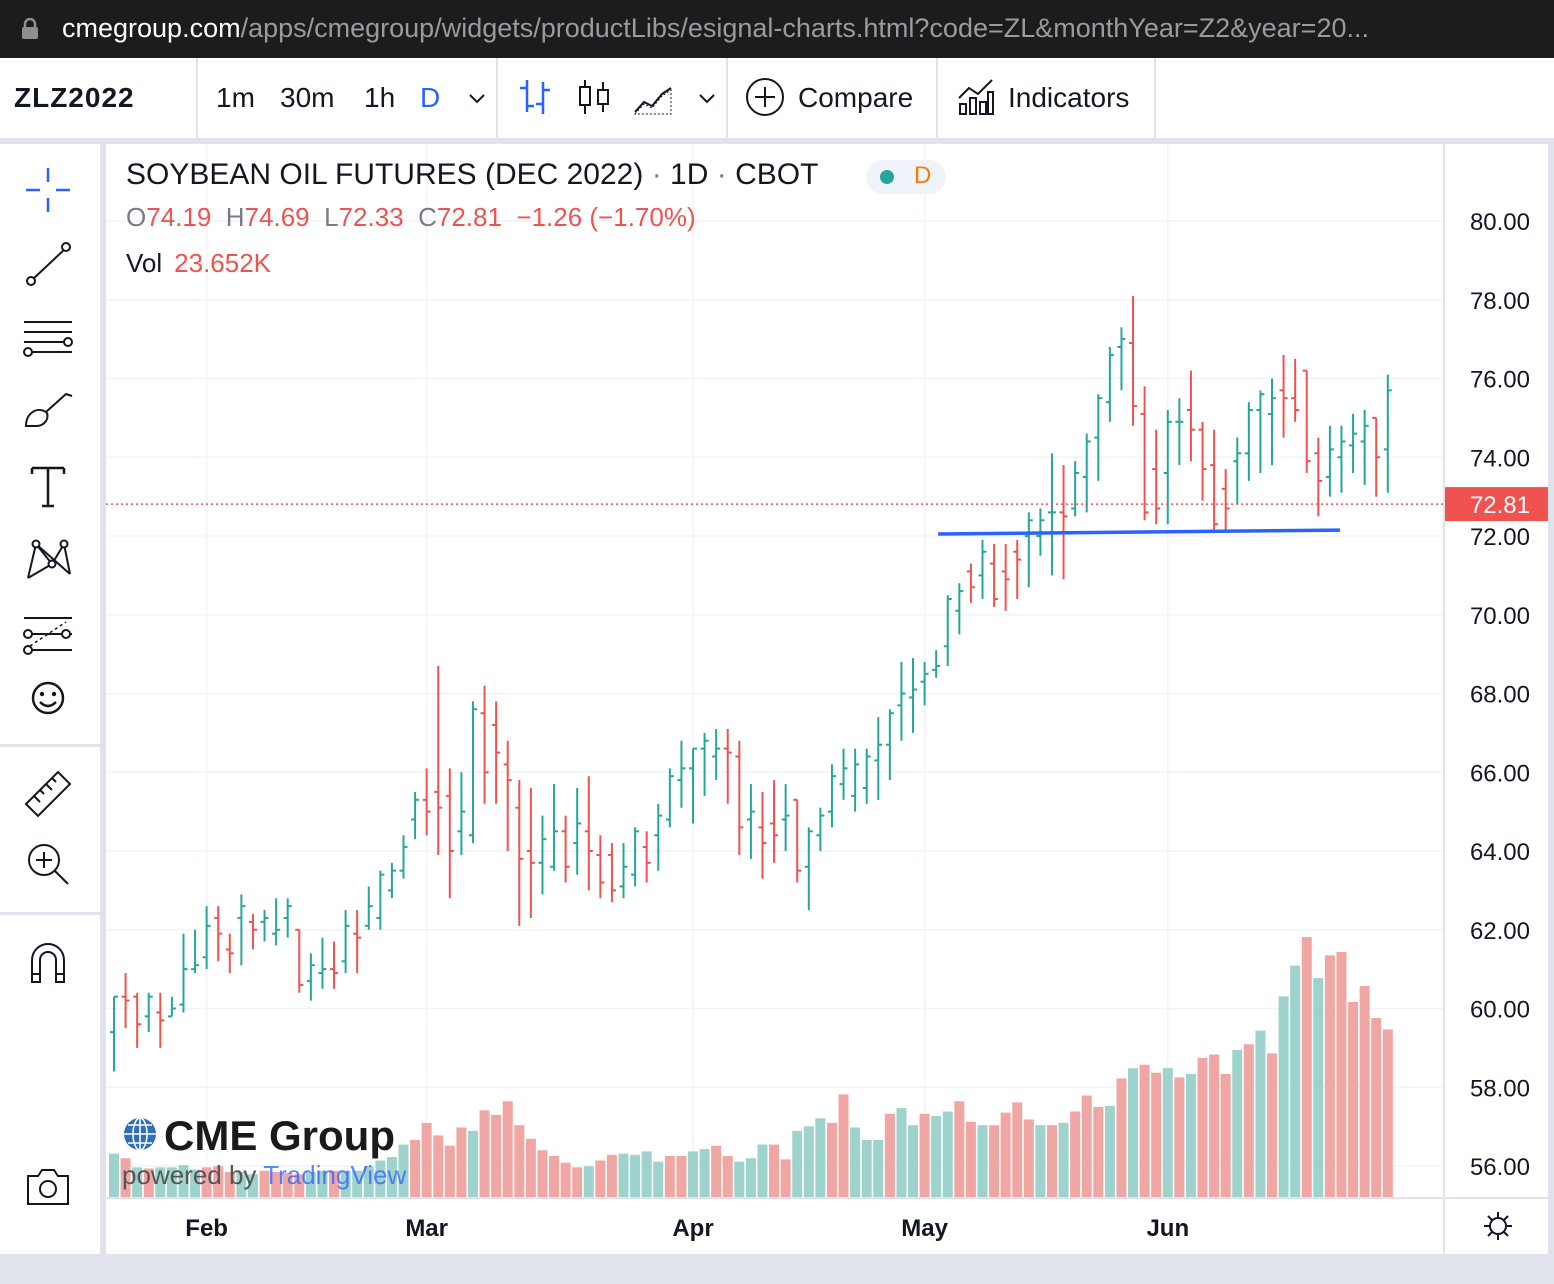 This screenshot has height=1284, width=1554. What do you see at coordinates (653, 97) in the screenshot?
I see `area-chart-type-icon` at bounding box center [653, 97].